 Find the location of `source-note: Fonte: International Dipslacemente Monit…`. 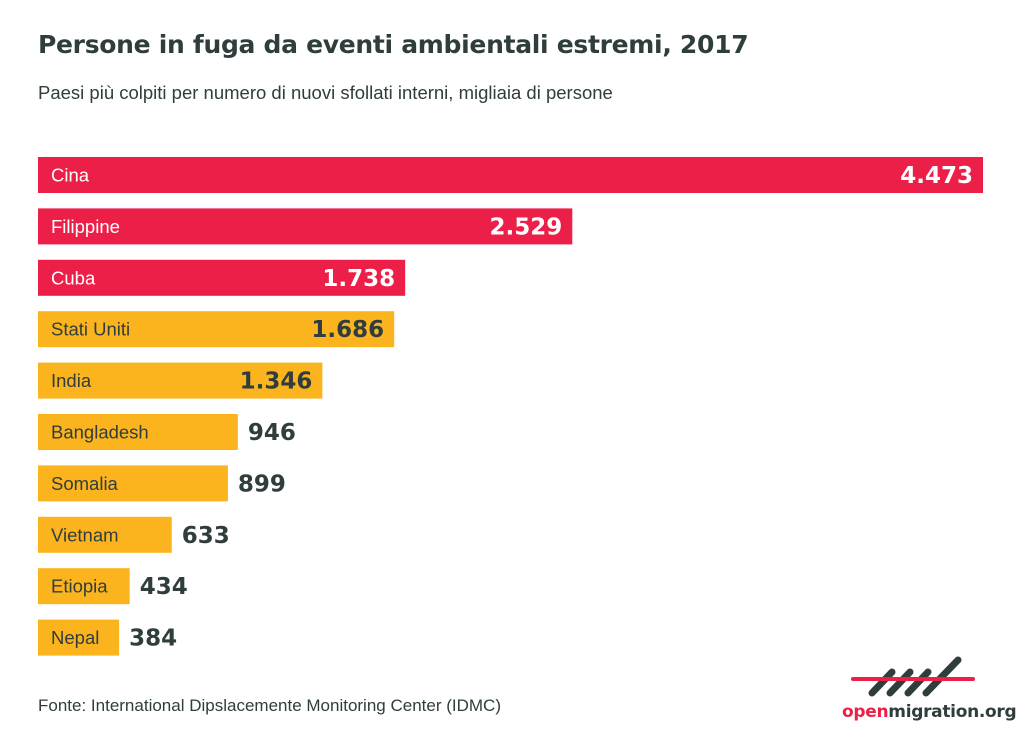

source-note: Fonte: International Dipslacemente Monit… is located at coordinates (269, 705).